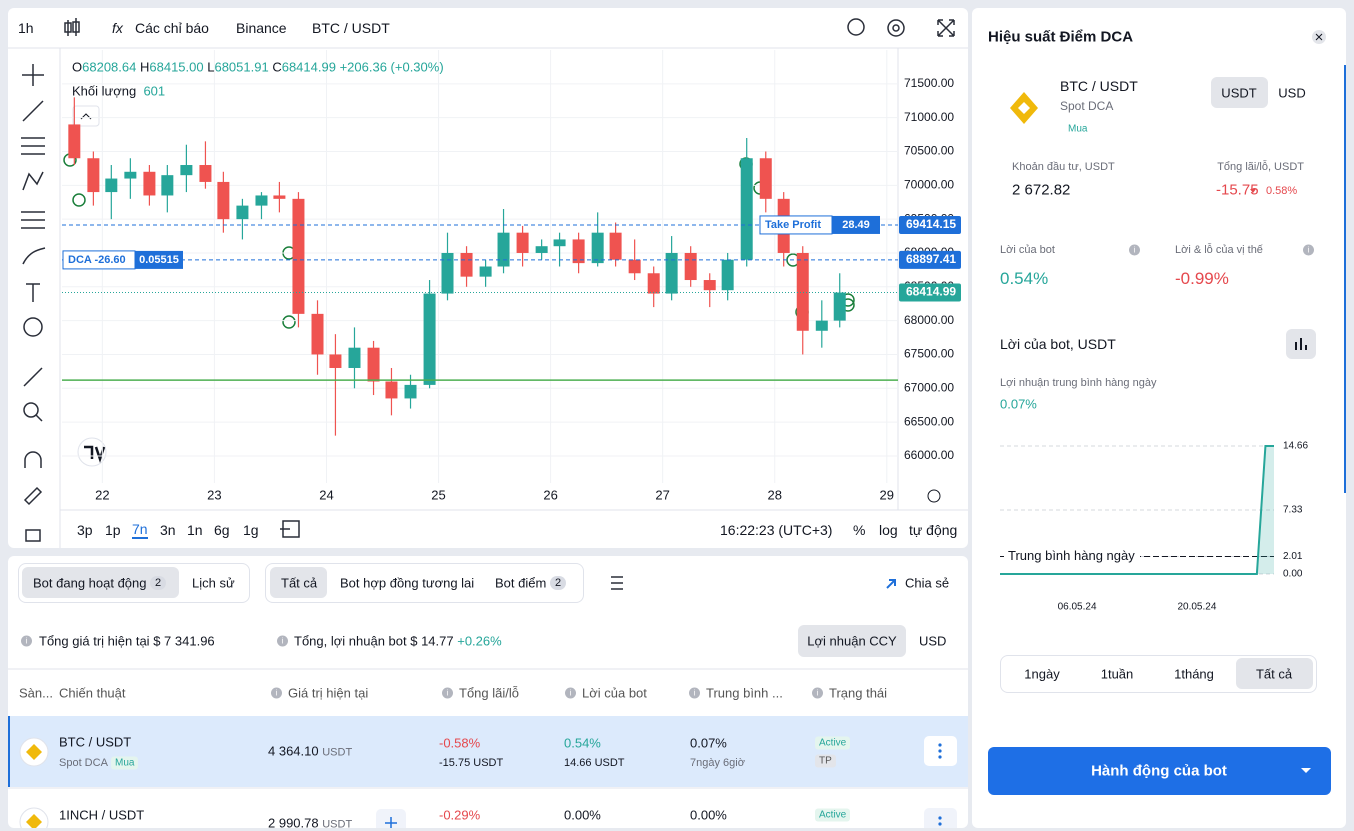 Image resolution: width=1354 pixels, height=831 pixels. Describe the element at coordinates (929, 455) in the screenshot. I see `y-tick-label: 66000.00` at that location.